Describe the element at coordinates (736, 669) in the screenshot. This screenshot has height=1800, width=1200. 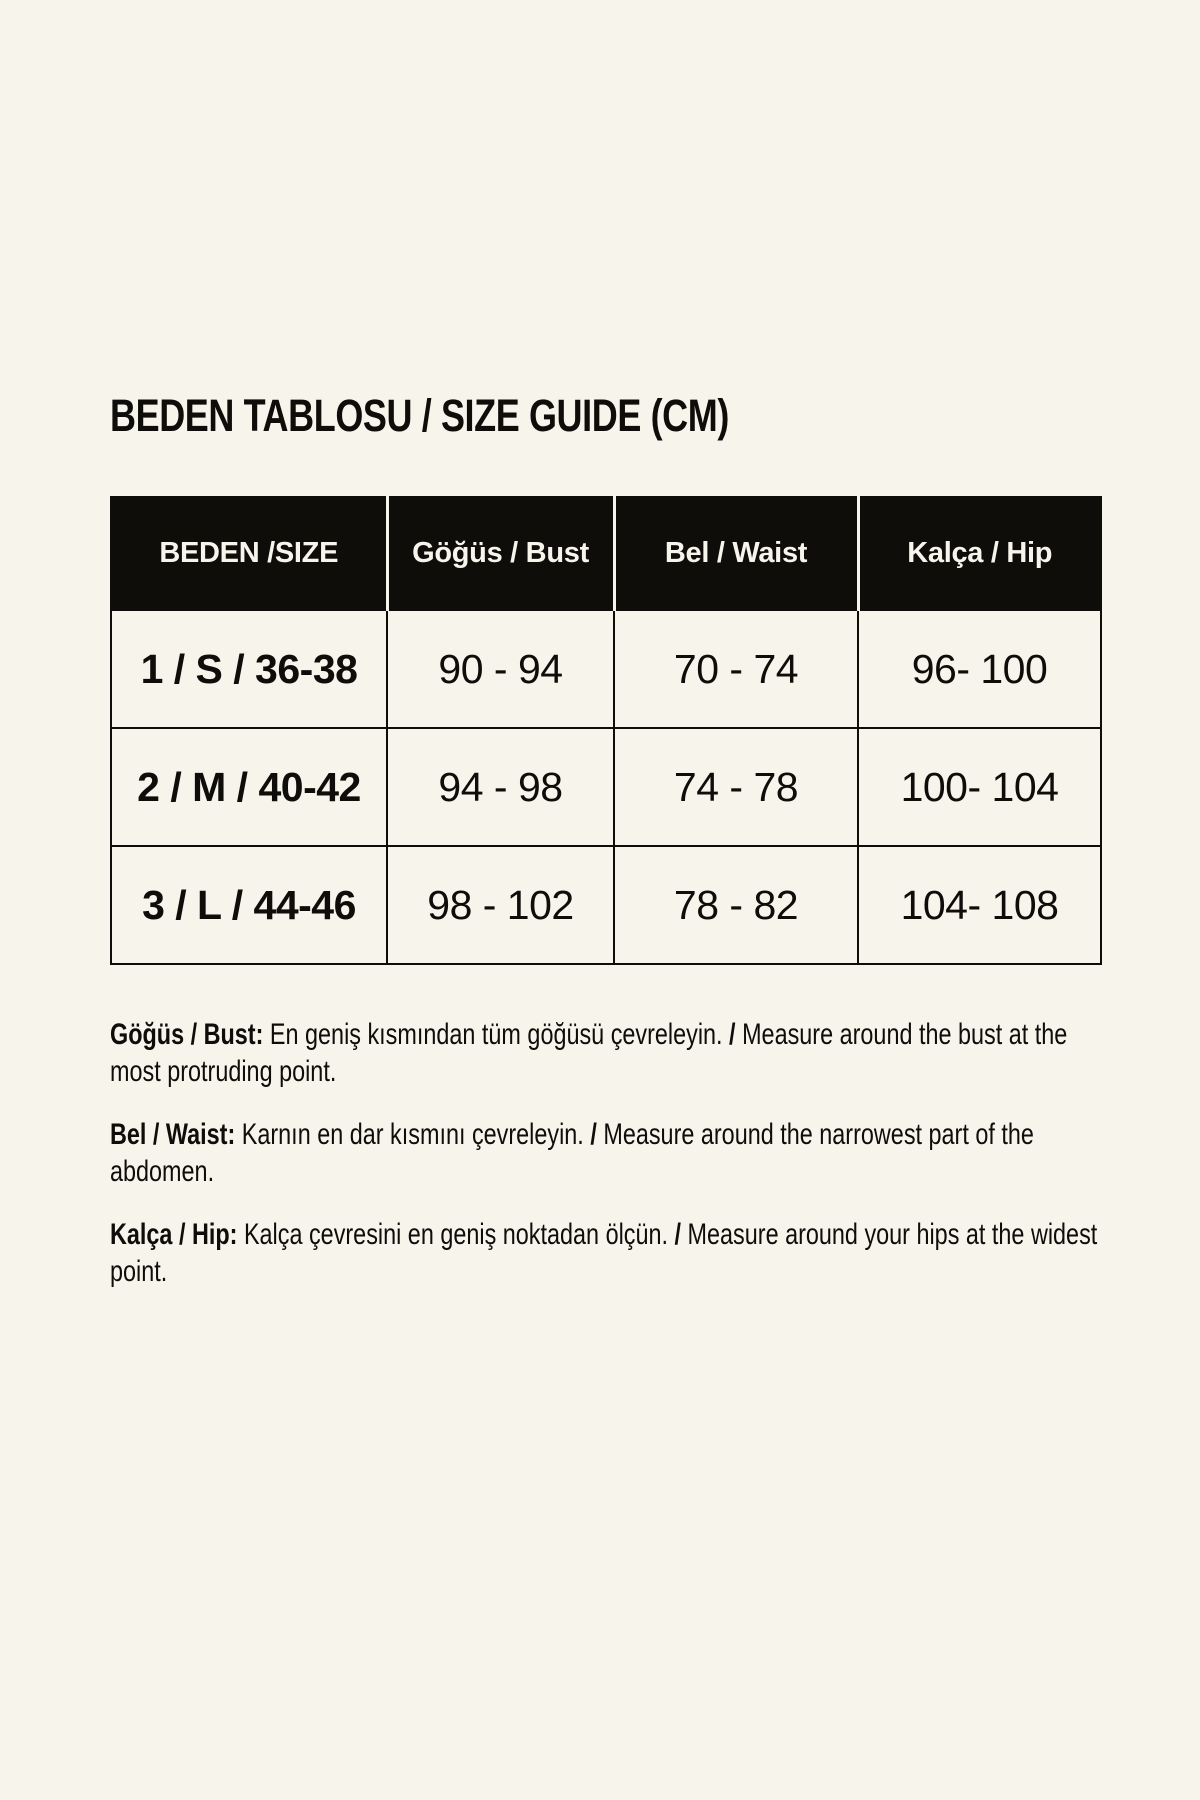
I see `cell-waist-range: 70 - 74` at that location.